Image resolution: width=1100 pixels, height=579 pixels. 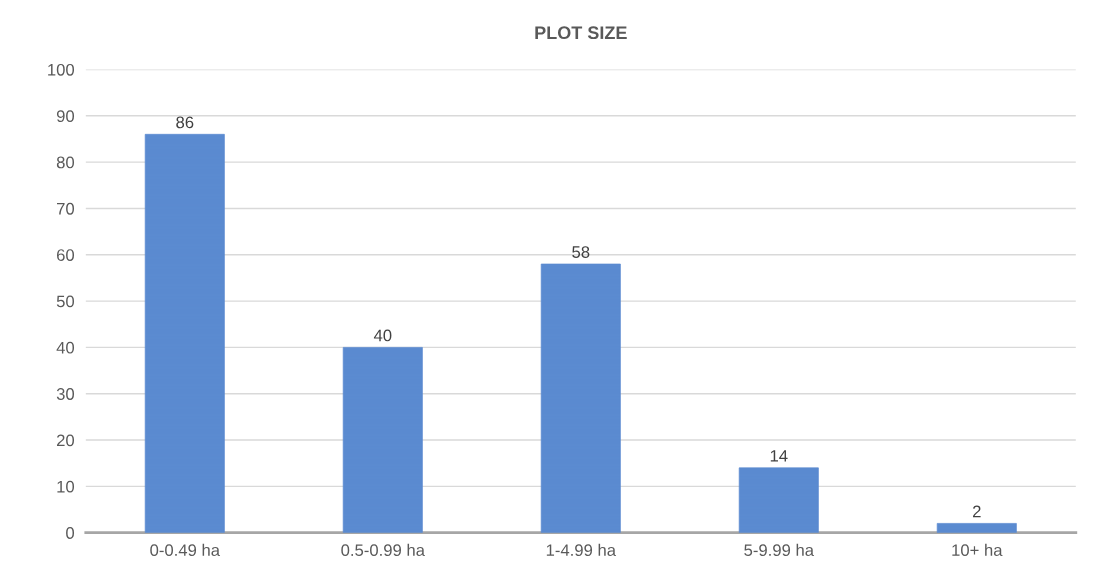 I want to click on chart-title: PLOT SIZE, so click(x=581, y=33).